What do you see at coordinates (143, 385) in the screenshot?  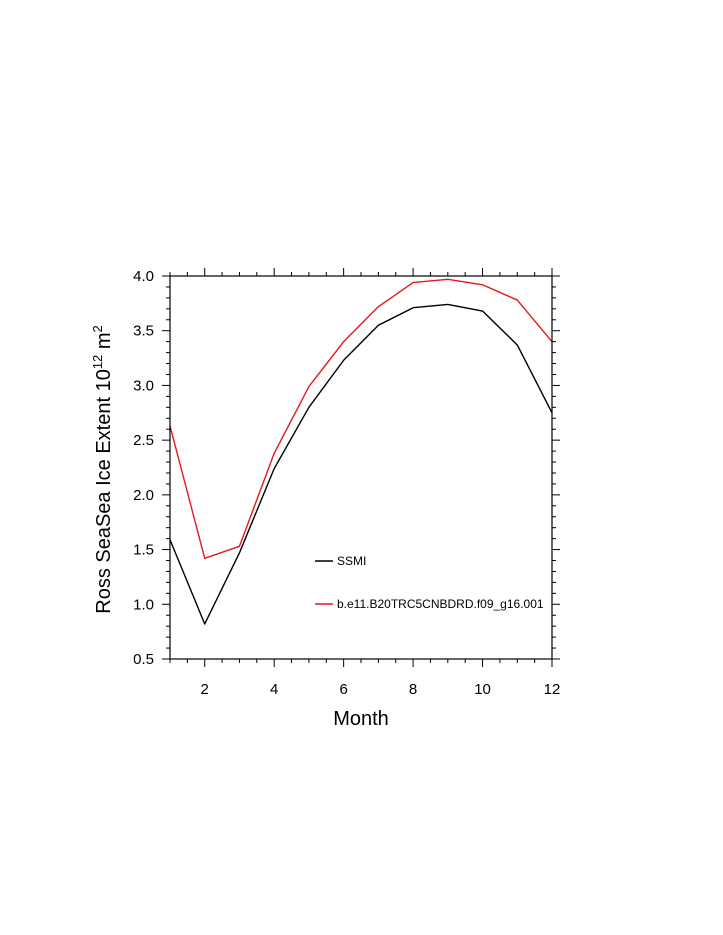 I see `y-tick-label: 3.0` at bounding box center [143, 385].